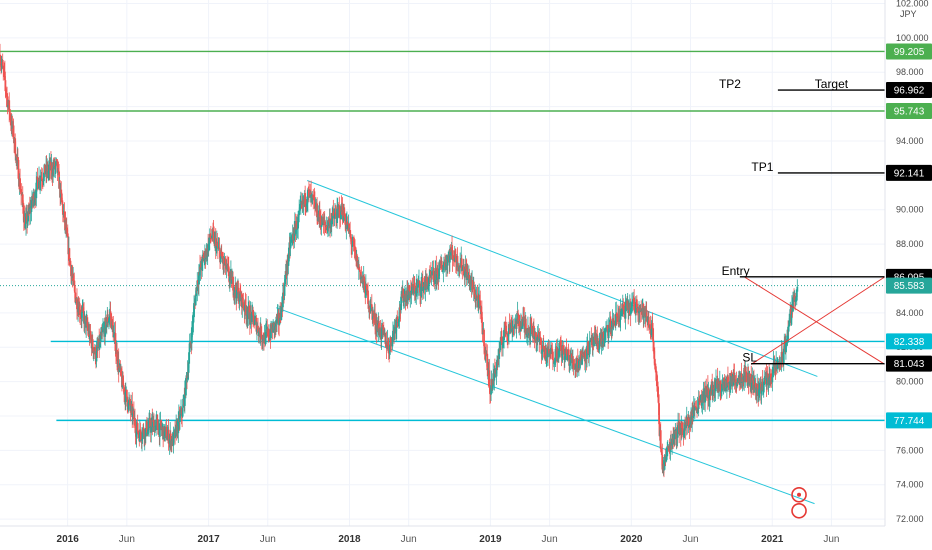 Image resolution: width=932 pixels, height=550 pixels. Describe the element at coordinates (909, 111) in the screenshot. I see `price-badge-text: 95.743` at that location.